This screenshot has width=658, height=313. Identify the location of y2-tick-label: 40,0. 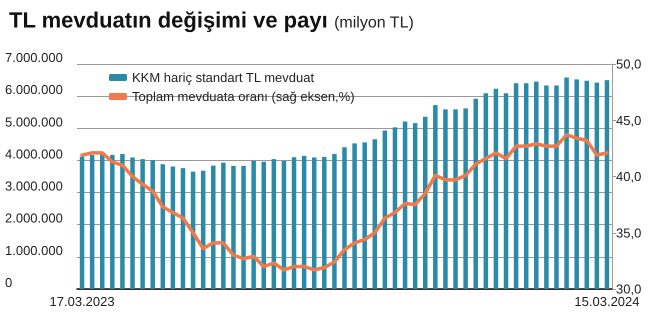
(629, 176).